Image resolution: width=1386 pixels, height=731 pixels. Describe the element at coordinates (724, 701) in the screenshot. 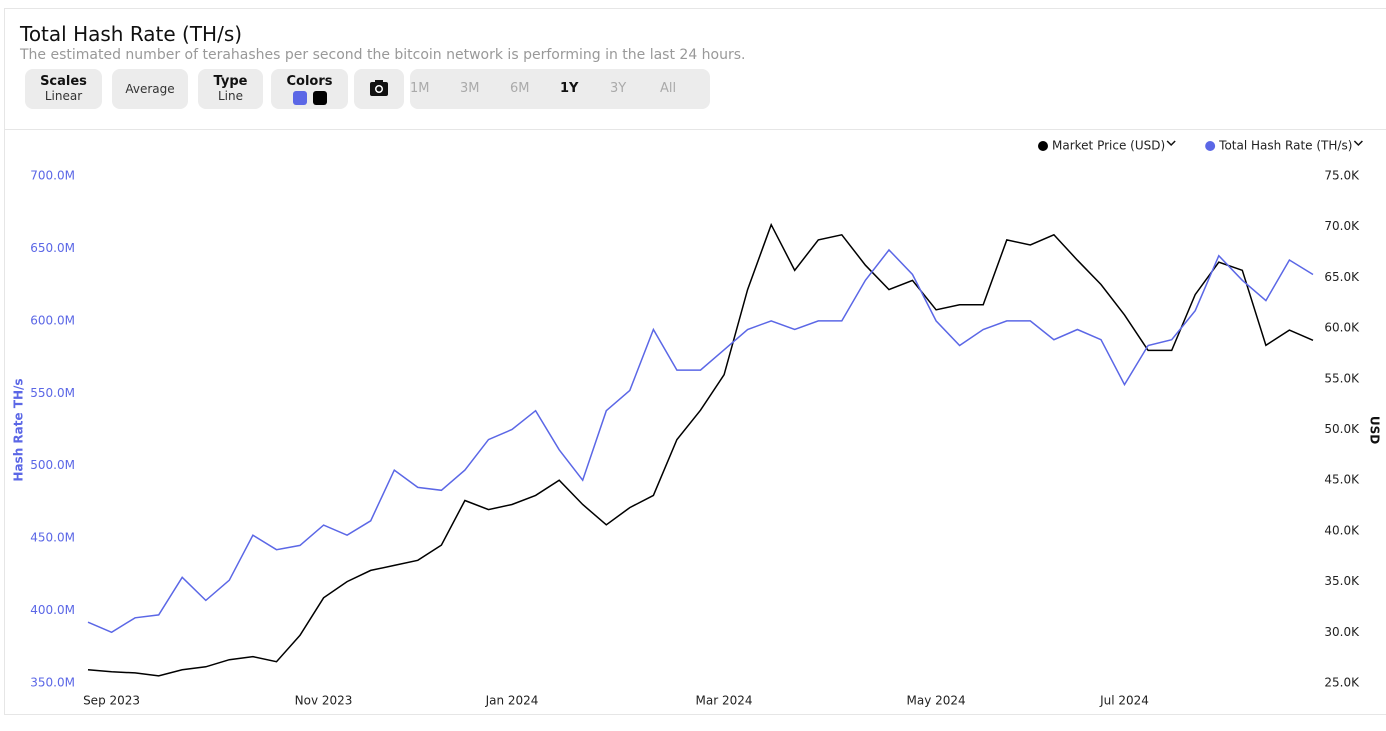

I see `x-tick-label: Mar 2024` at that location.